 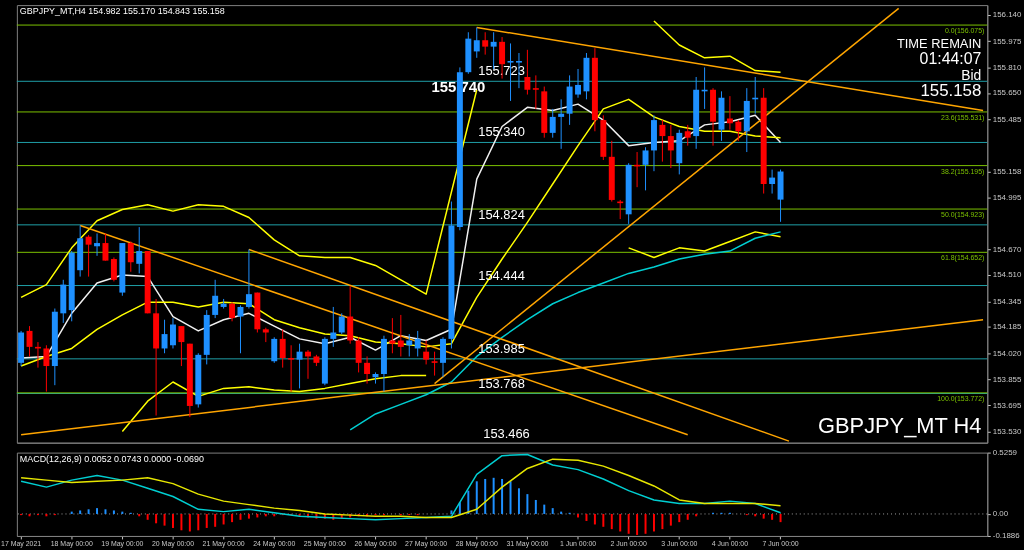 I want to click on y-tick-label: 154.185, so click(x=1007, y=327).